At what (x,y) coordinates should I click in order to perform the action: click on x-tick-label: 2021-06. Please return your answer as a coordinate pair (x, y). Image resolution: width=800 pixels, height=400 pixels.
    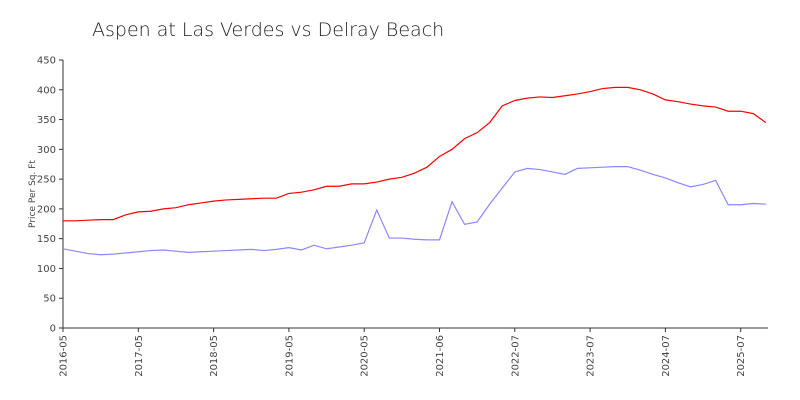
    Looking at the image, I should click on (440, 356).